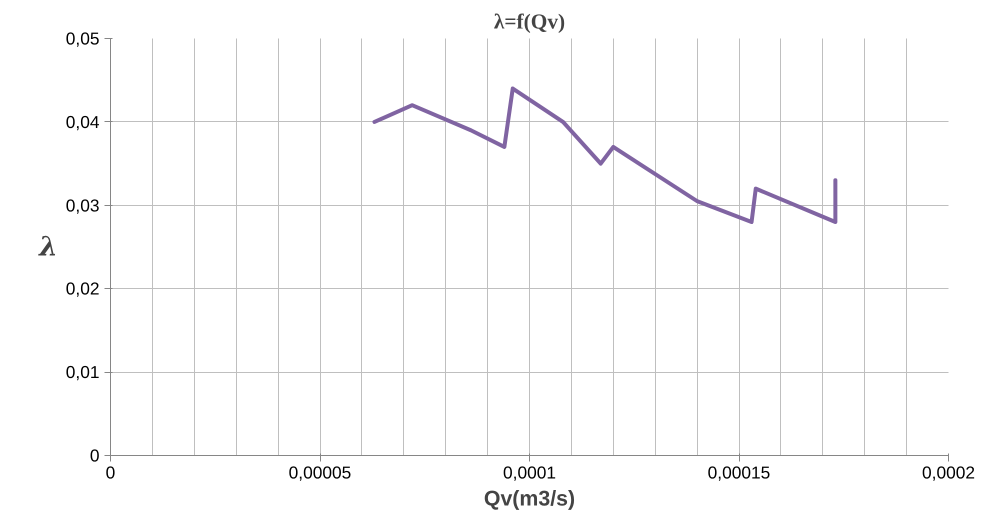 Image resolution: width=990 pixels, height=515 pixels. What do you see at coordinates (95, 456) in the screenshot?
I see `y-tick-label: 0` at bounding box center [95, 456].